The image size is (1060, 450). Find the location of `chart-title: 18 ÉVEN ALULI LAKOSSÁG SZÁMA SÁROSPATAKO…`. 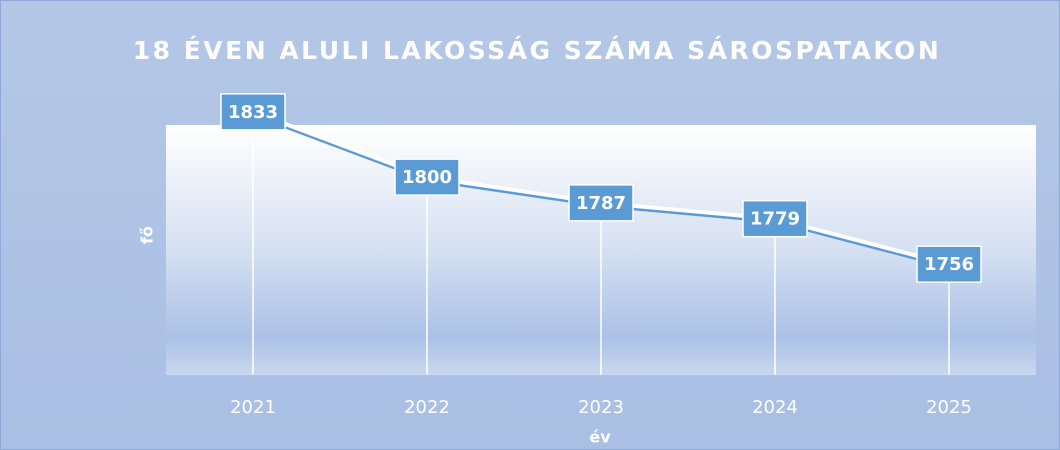

chart-title: 18 ÉVEN ALULI LAKOSSÁG SZÁMA SÁROSPATAKO… is located at coordinates (537, 50).